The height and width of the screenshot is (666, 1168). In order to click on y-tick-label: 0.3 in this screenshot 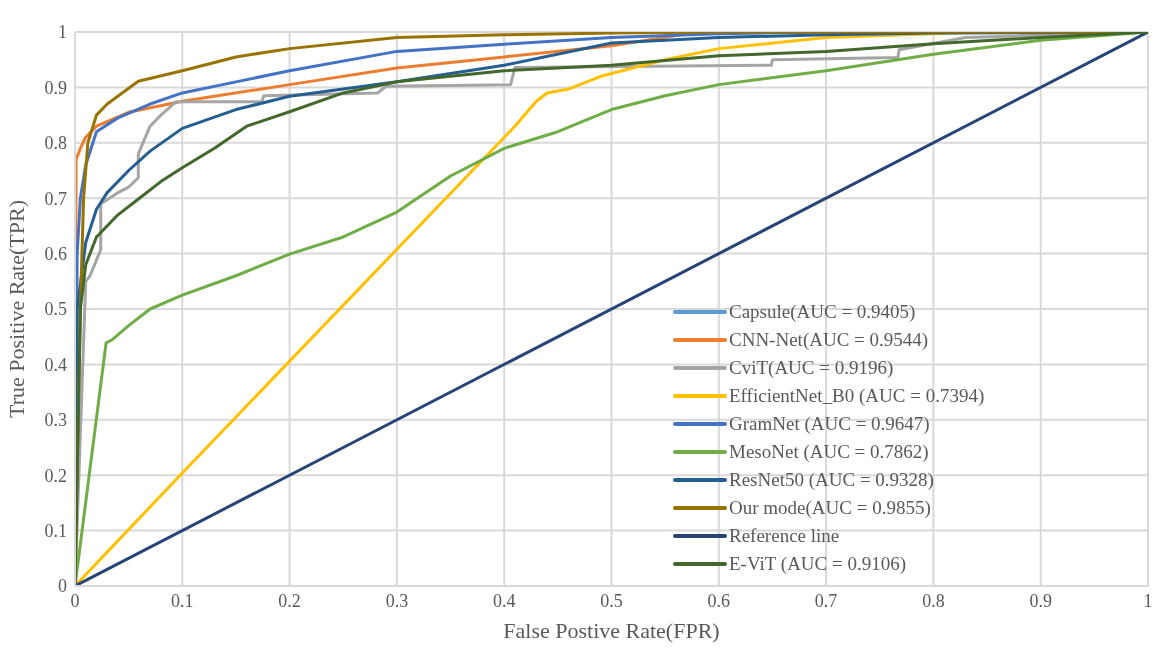, I will do `click(55, 420)`.